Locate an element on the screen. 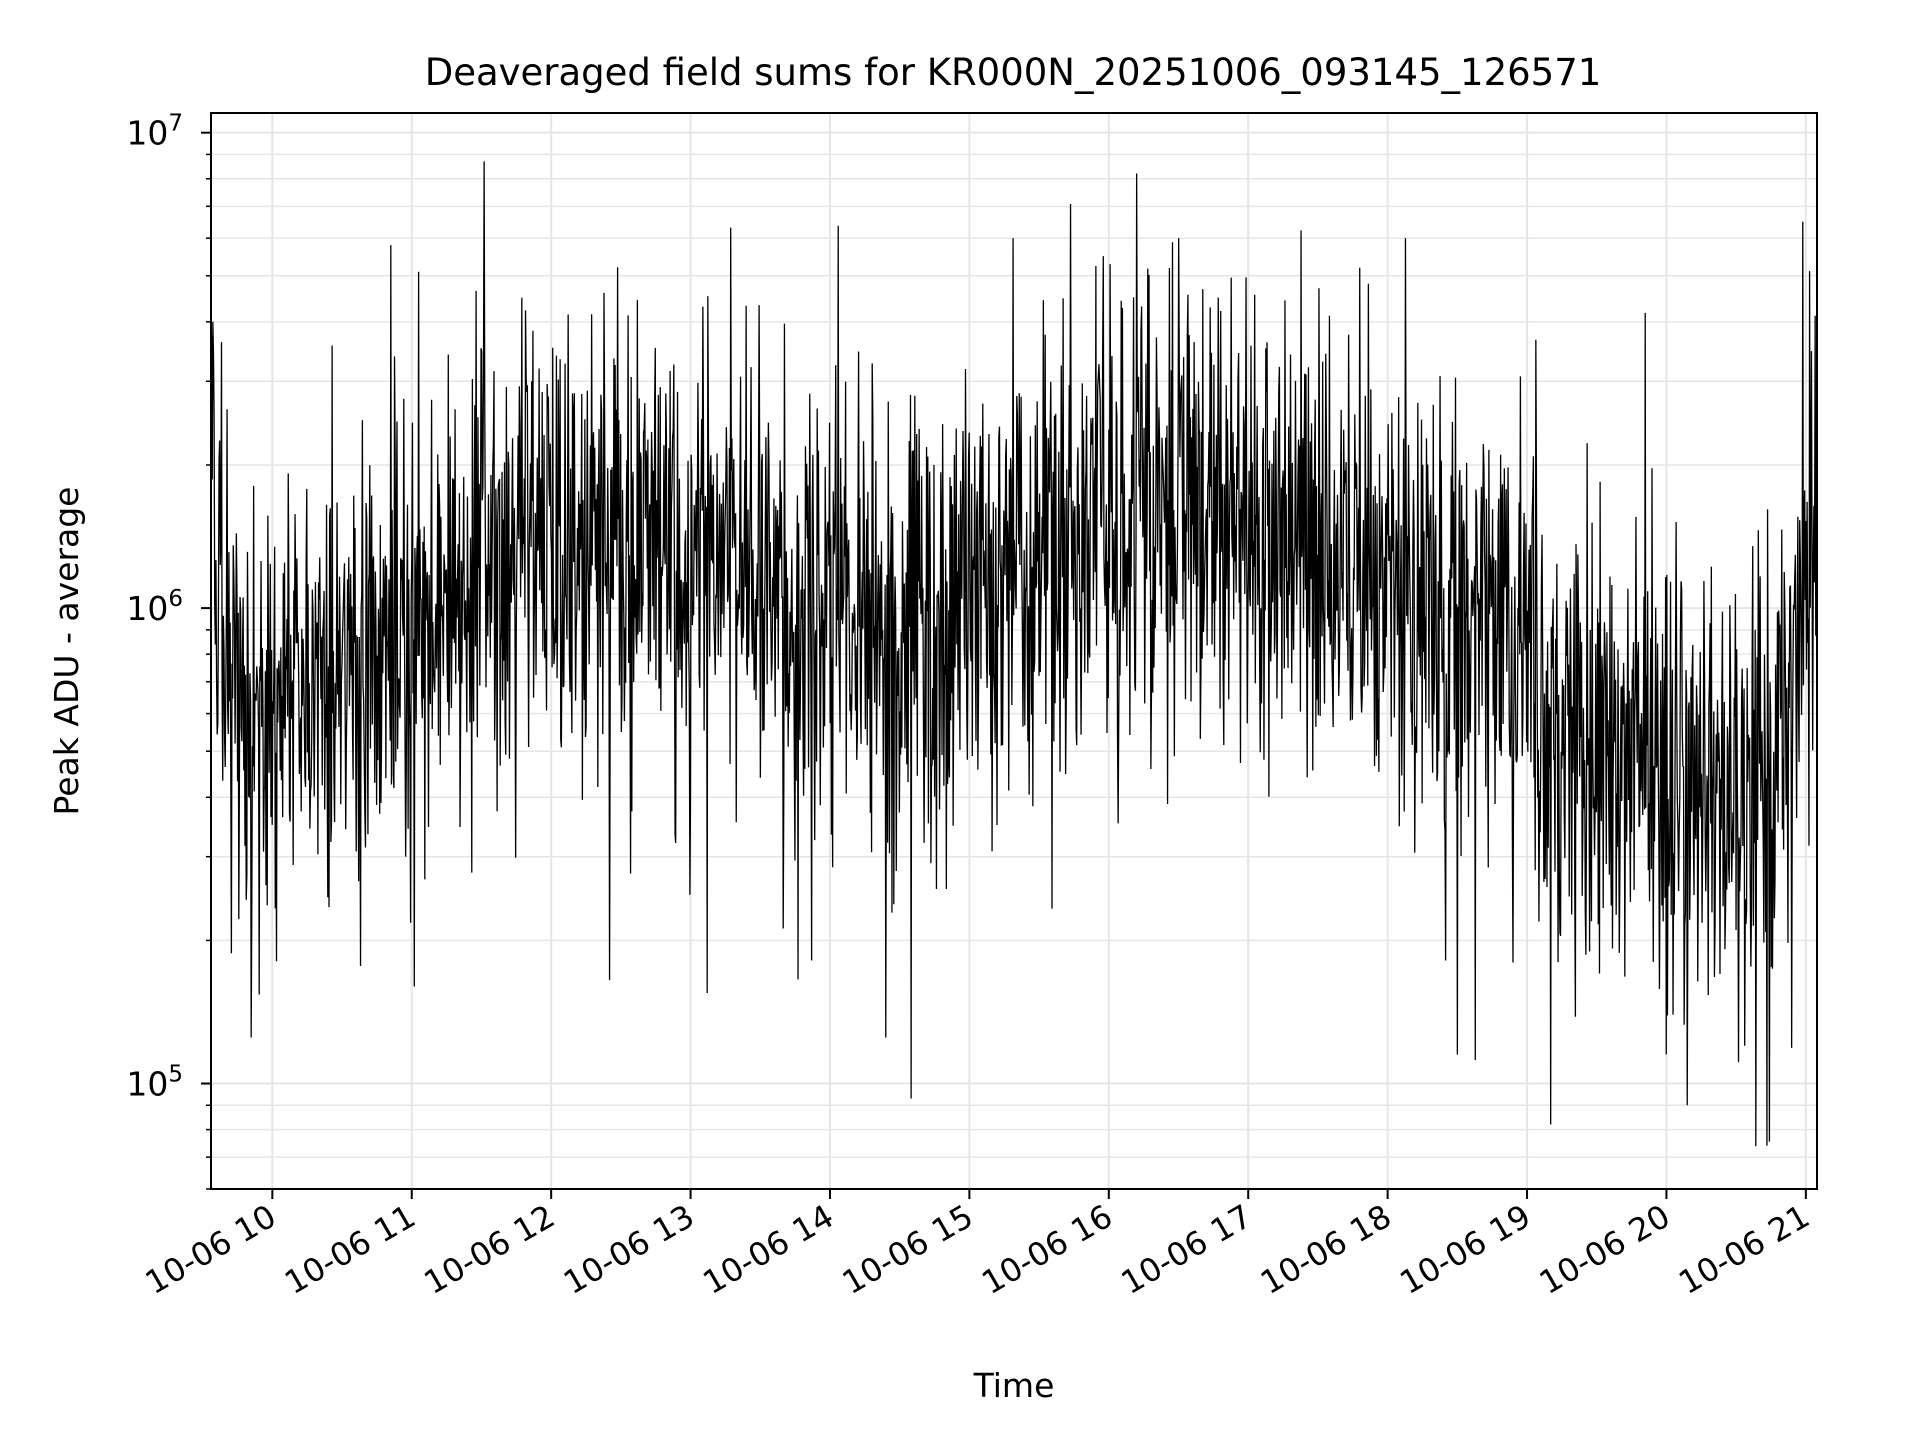 This screenshot has width=1920, height=1444. y-tick-label-exponent: 6 is located at coordinates (175, 599).